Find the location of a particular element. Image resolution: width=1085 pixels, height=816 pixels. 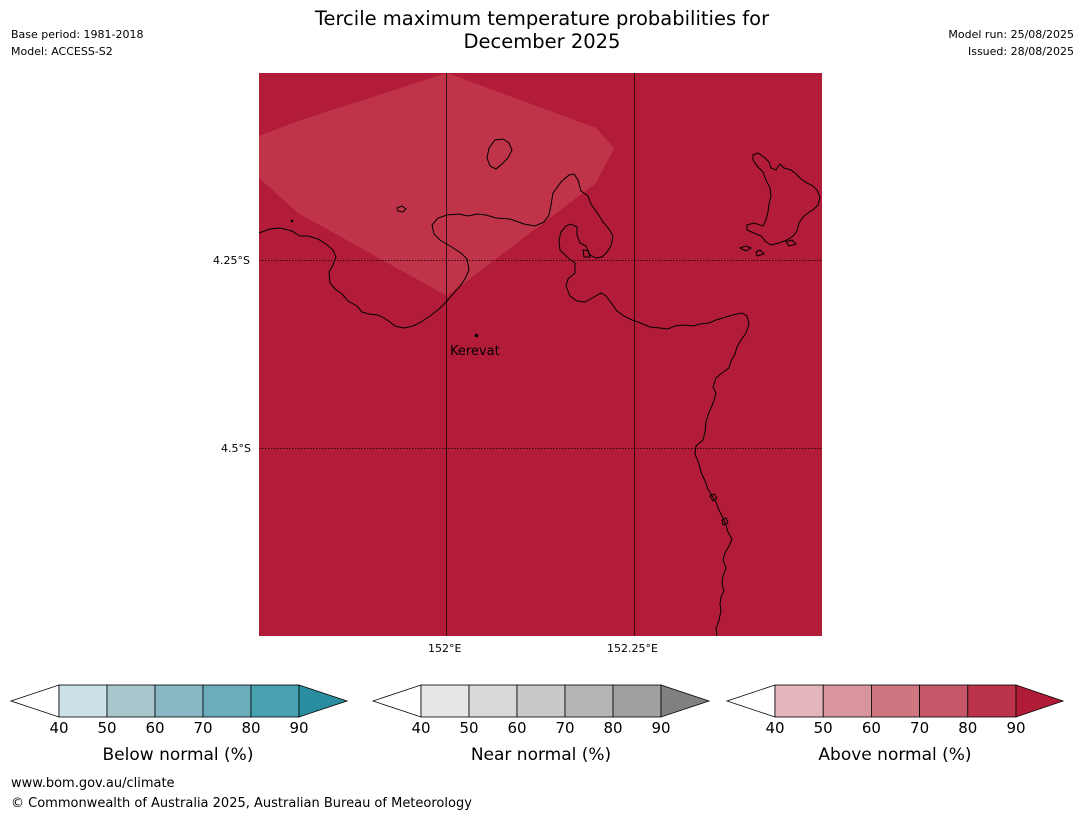

below-normal-extend-high is located at coordinates (323, 701).